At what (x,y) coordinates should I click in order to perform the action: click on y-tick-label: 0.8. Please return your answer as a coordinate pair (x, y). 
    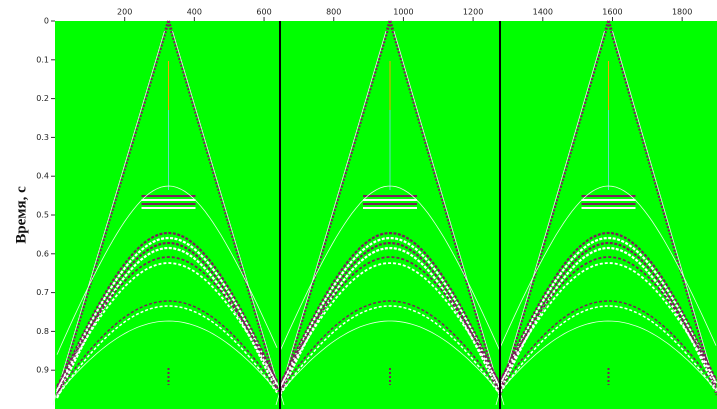
    Looking at the image, I should click on (42, 331).